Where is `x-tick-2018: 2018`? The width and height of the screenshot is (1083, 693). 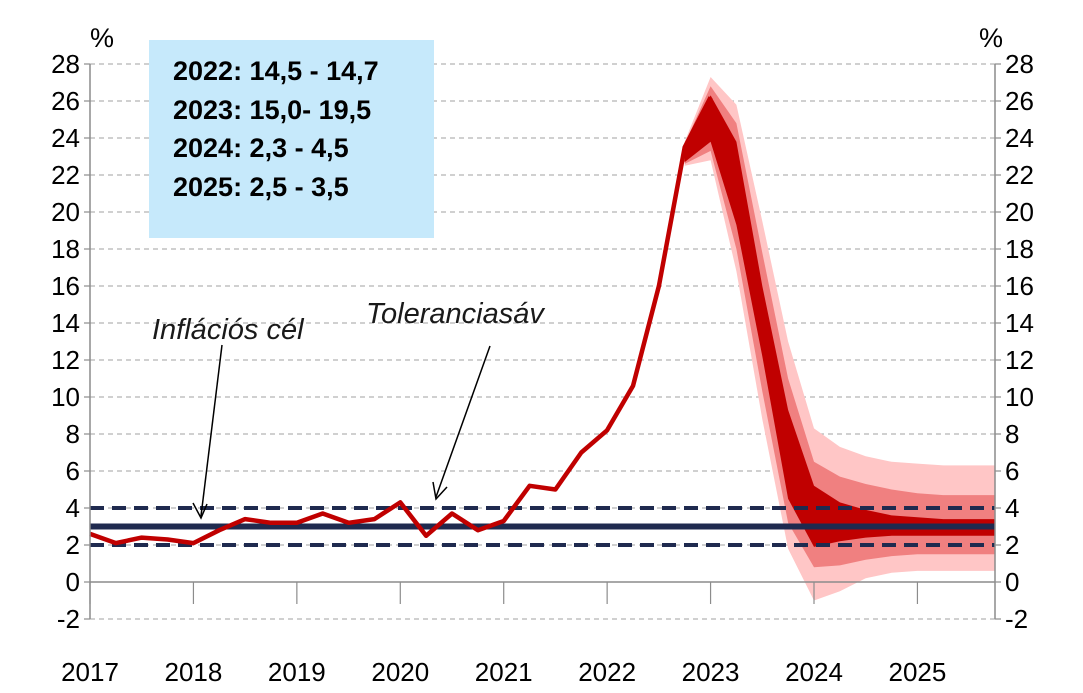 x-tick-2018: 2018 is located at coordinates (194, 672).